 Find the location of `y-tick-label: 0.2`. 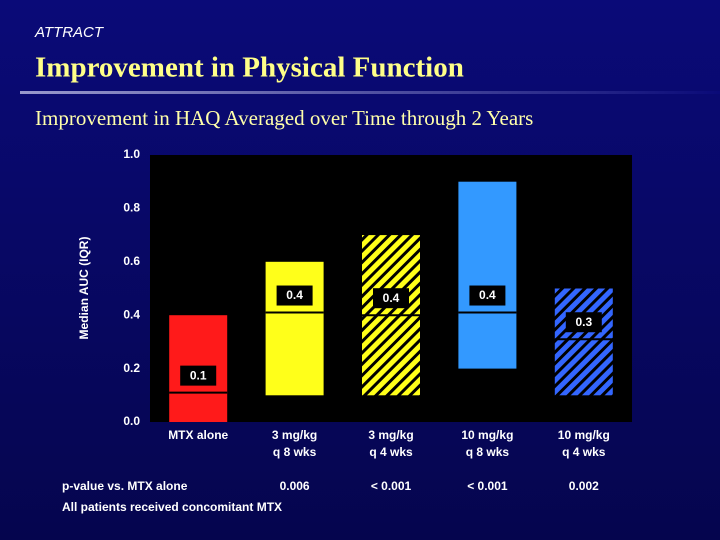

y-tick-label: 0.2 is located at coordinates (131, 368).